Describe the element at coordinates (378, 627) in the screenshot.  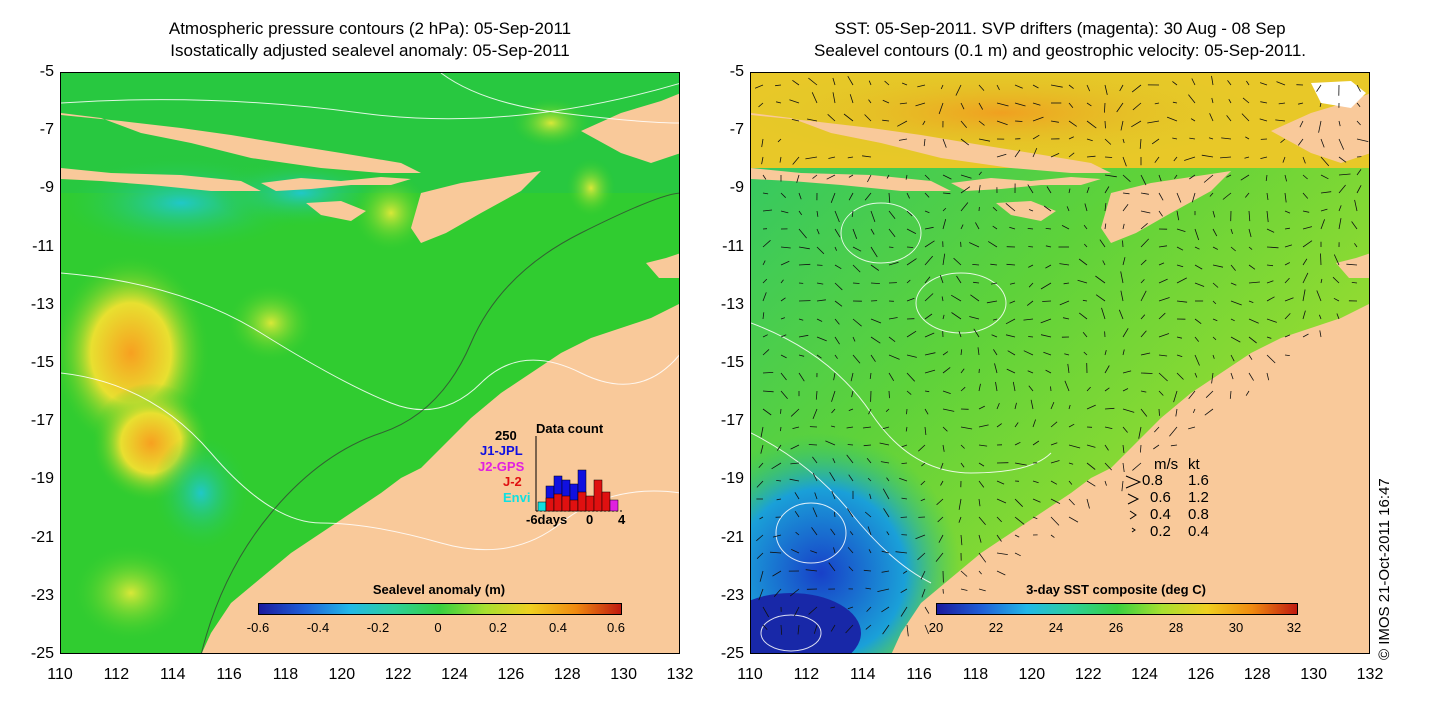
I see `left-cbar-tick: -0.2` at that location.